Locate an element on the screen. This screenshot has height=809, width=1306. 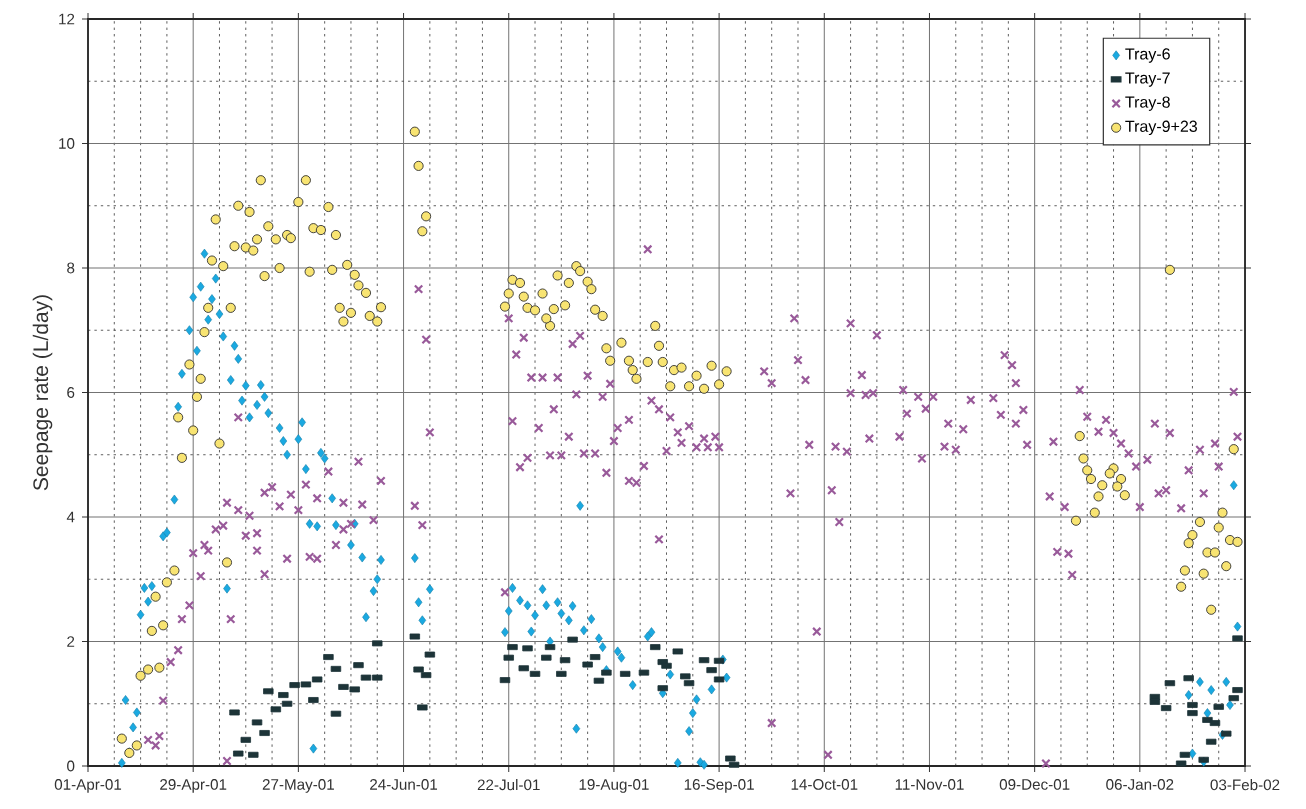
legend-label: Tray-7 is located at coordinates (1147, 79).